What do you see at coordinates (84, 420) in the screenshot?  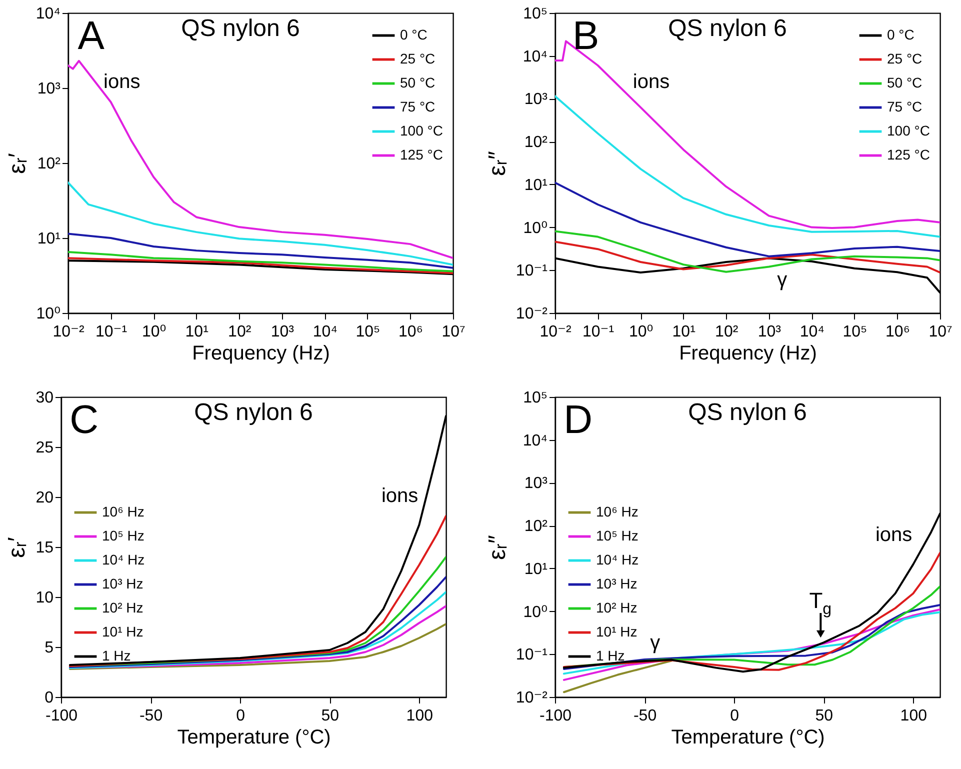 I see `annotation: C` at bounding box center [84, 420].